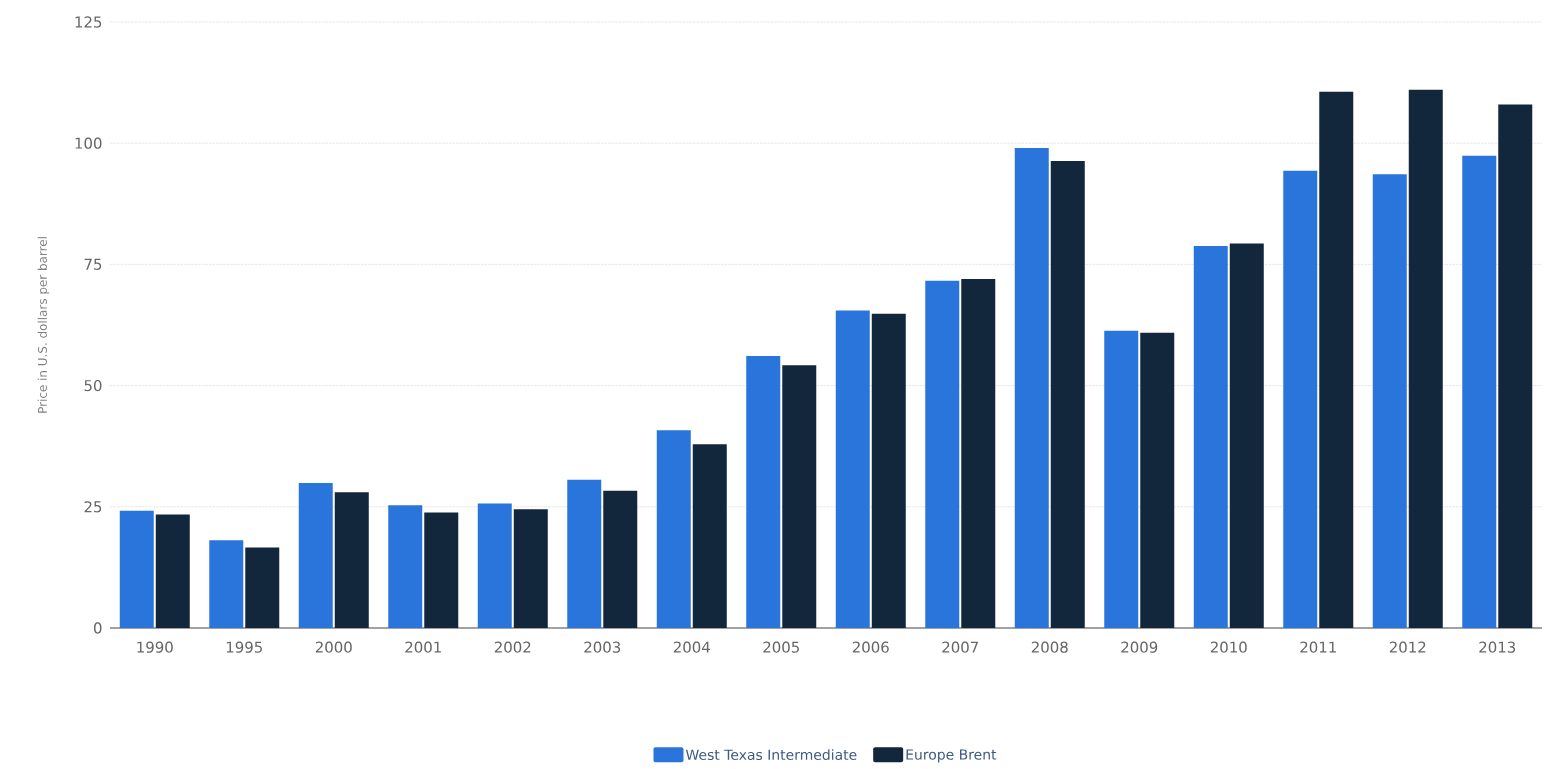  Describe the element at coordinates (1228, 647) in the screenshot. I see `x-tick-label: 2010` at that location.